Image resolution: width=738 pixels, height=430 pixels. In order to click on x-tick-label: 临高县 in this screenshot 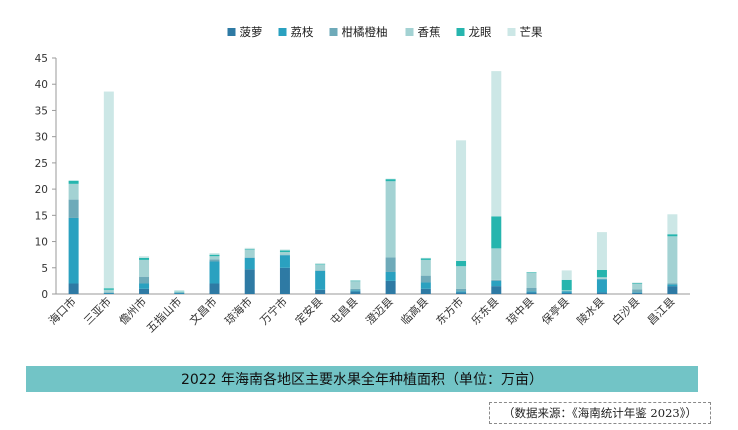, I will do `click(414, 310)`.